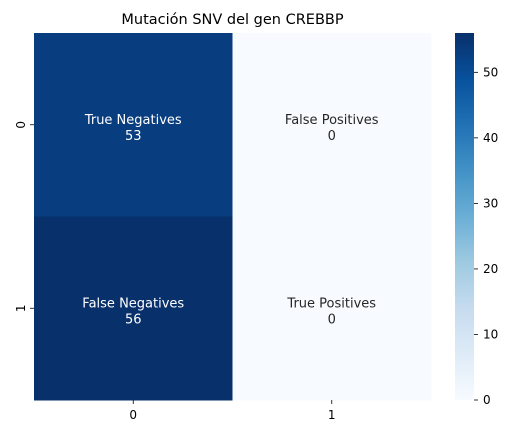 The width and height of the screenshot is (511, 436). What do you see at coordinates (133, 136) in the screenshot?
I see `cell-value: 53` at bounding box center [133, 136].